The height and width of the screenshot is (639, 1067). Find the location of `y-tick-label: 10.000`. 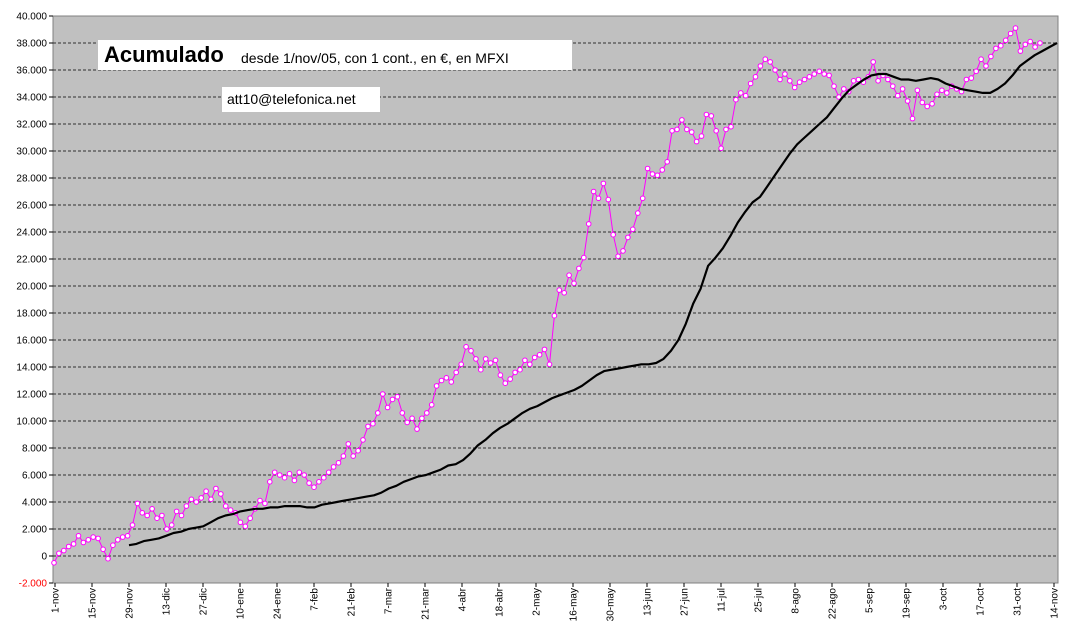

y-tick-label: 10.000 is located at coordinates (31, 422).